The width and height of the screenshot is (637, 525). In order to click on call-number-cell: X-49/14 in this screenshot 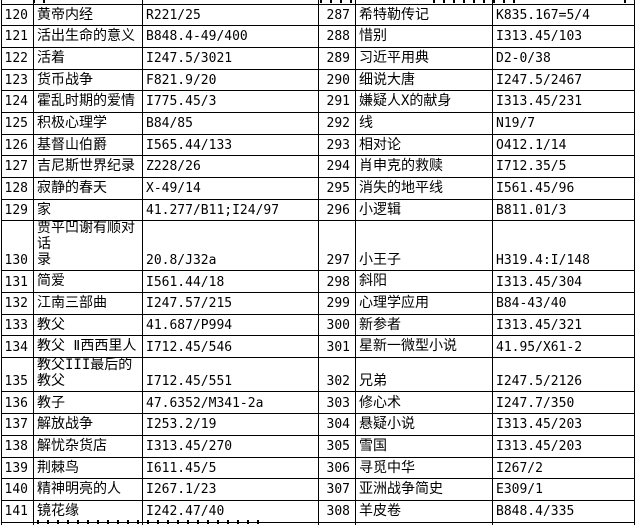, I will do `click(230, 188)`.